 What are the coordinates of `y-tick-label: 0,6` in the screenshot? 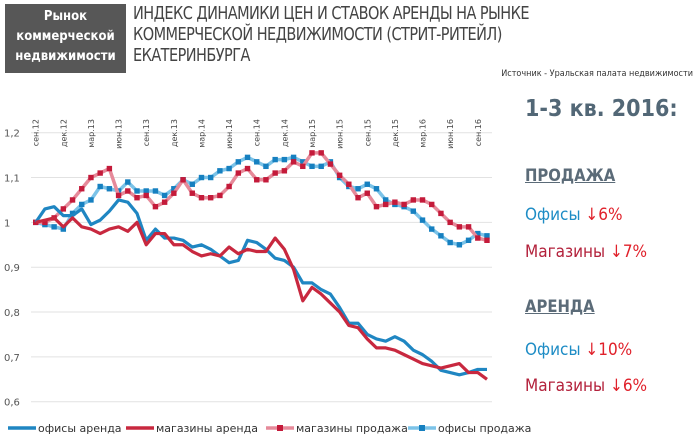 It's located at (12, 403).